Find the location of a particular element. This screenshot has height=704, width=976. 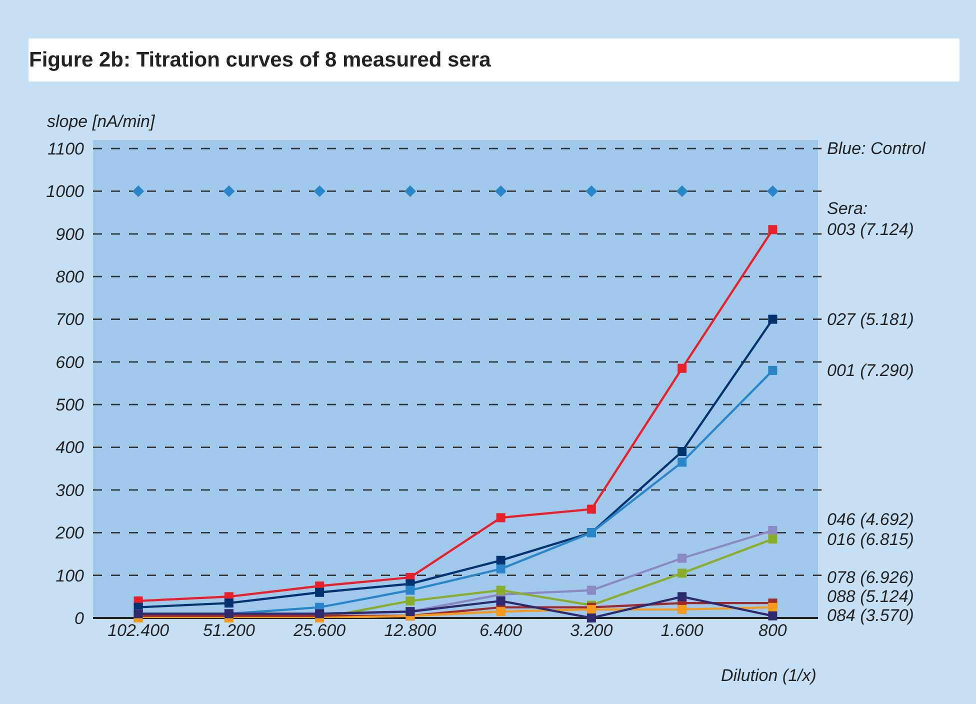

chart-title: Figure 2b: Titration curves of 8 measured sera is located at coordinates (260, 60).